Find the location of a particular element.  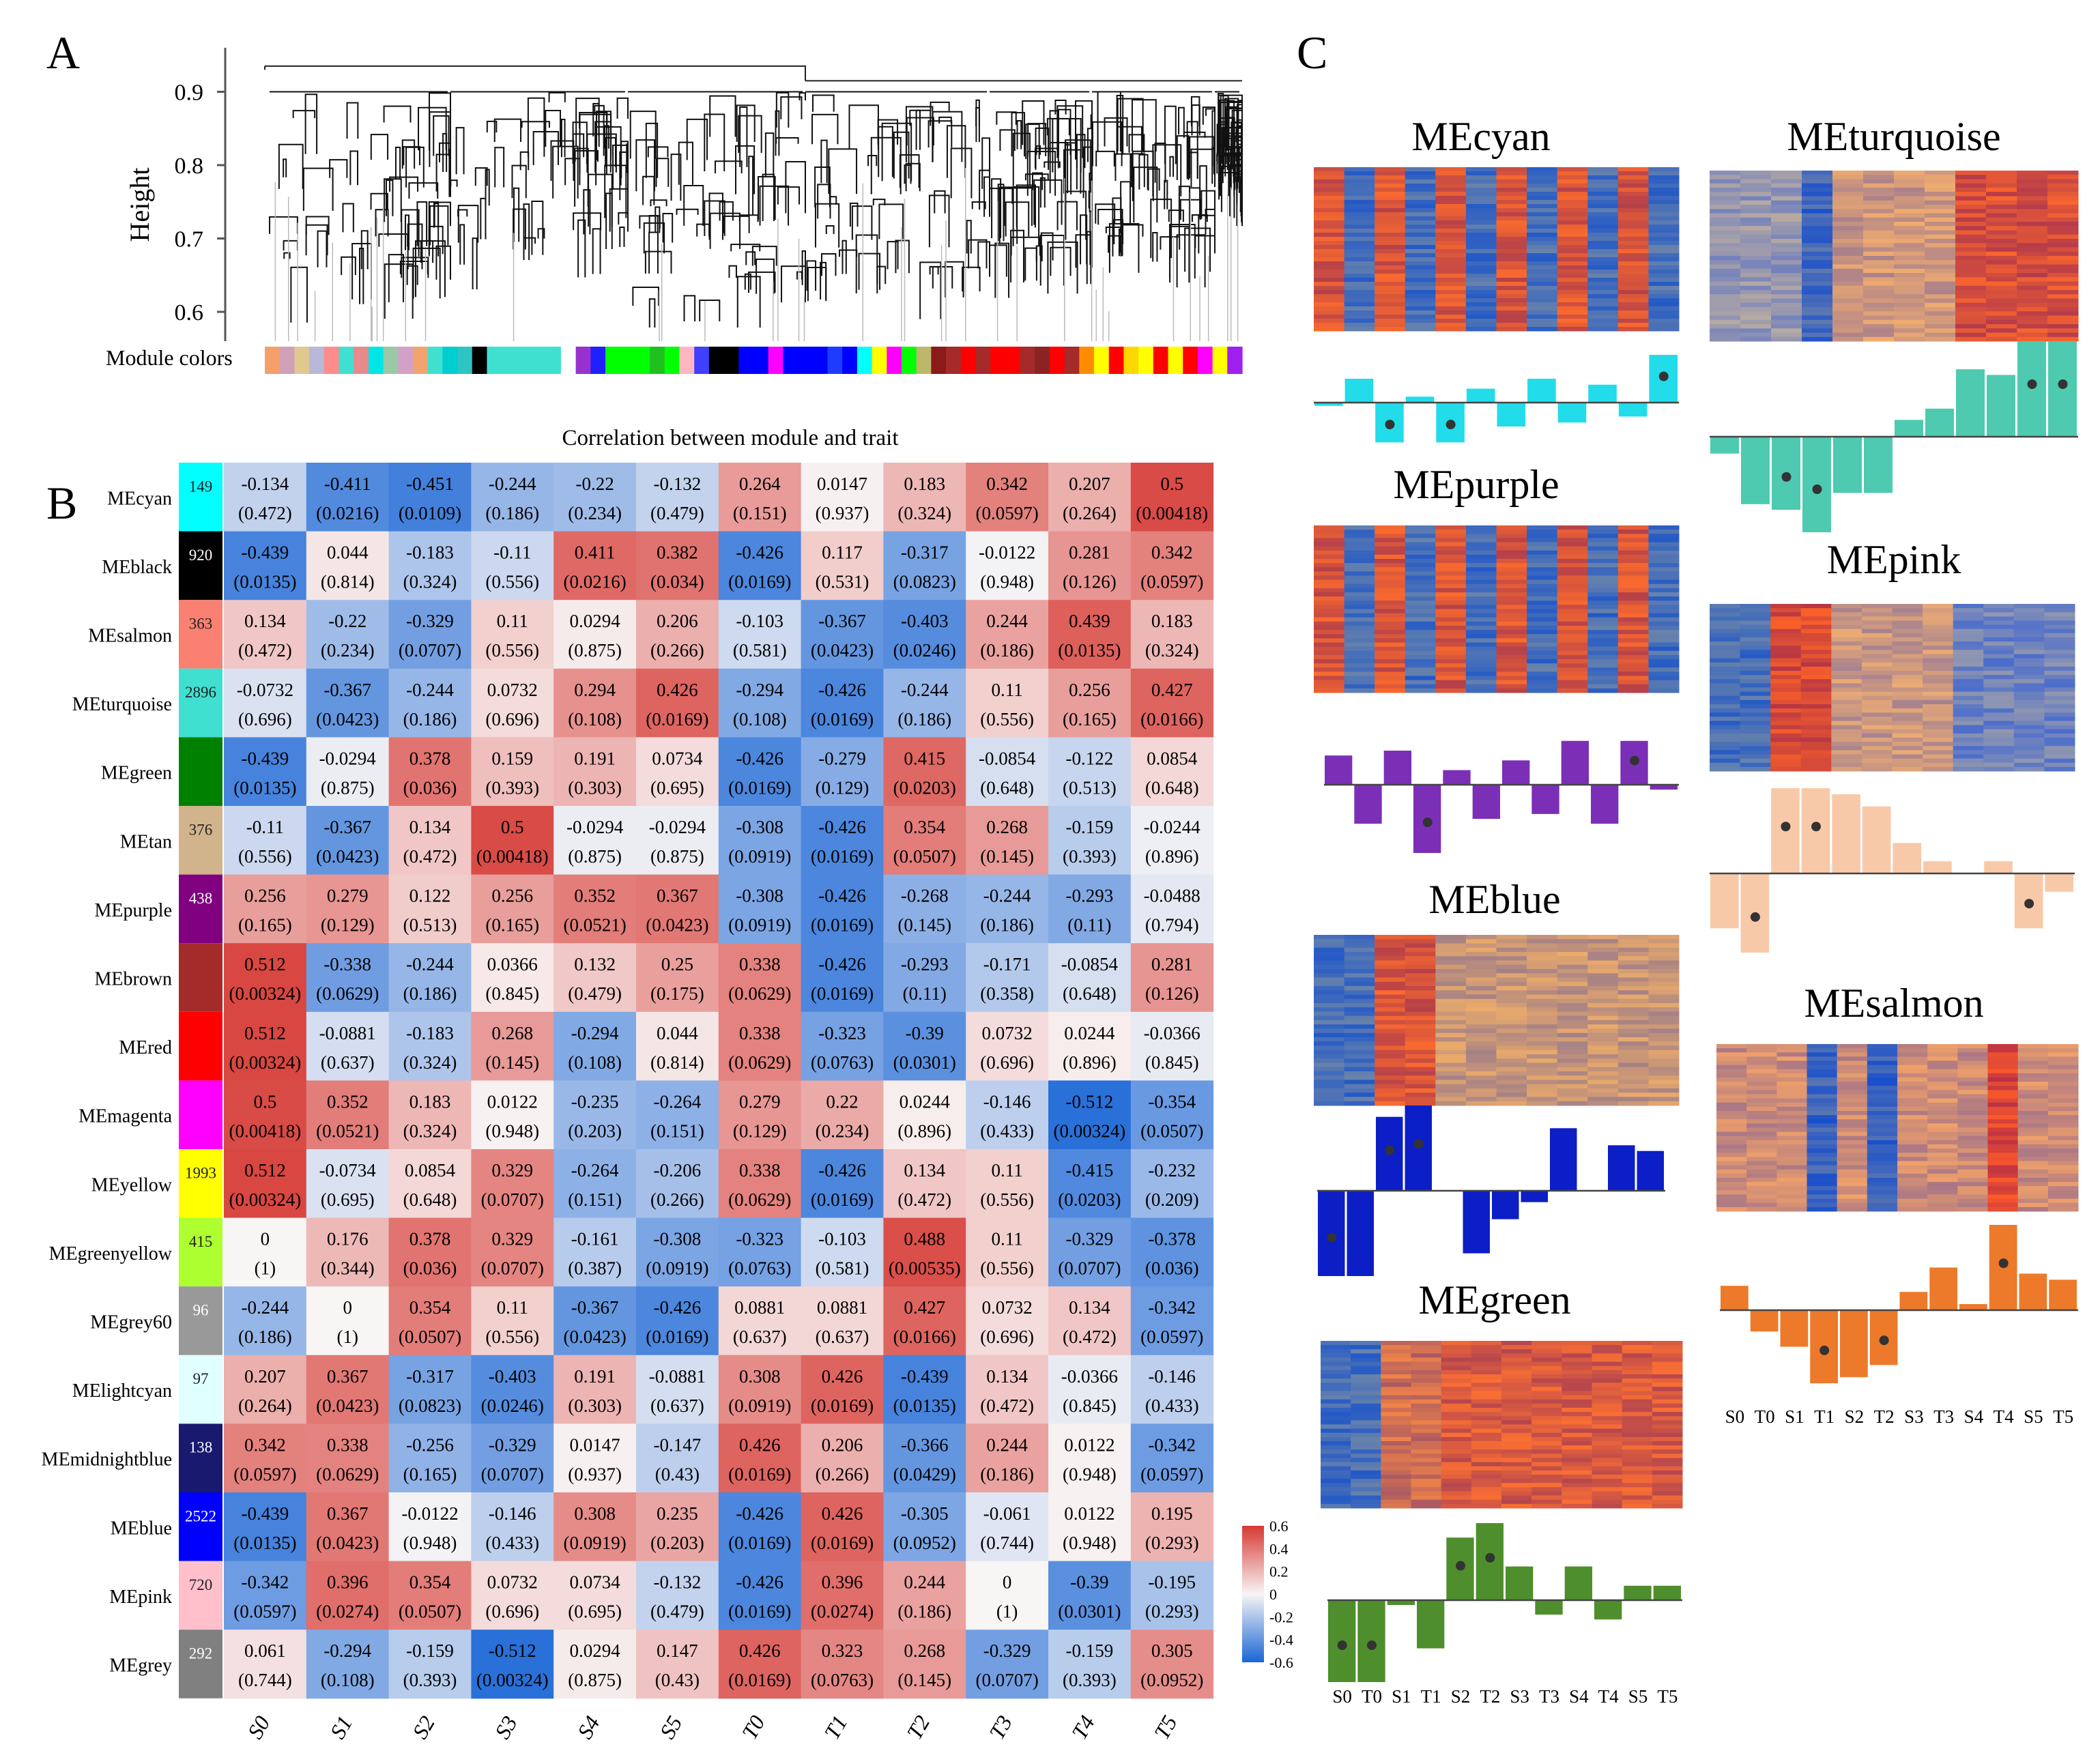

p-value: (0.648) is located at coordinates (1007, 787).